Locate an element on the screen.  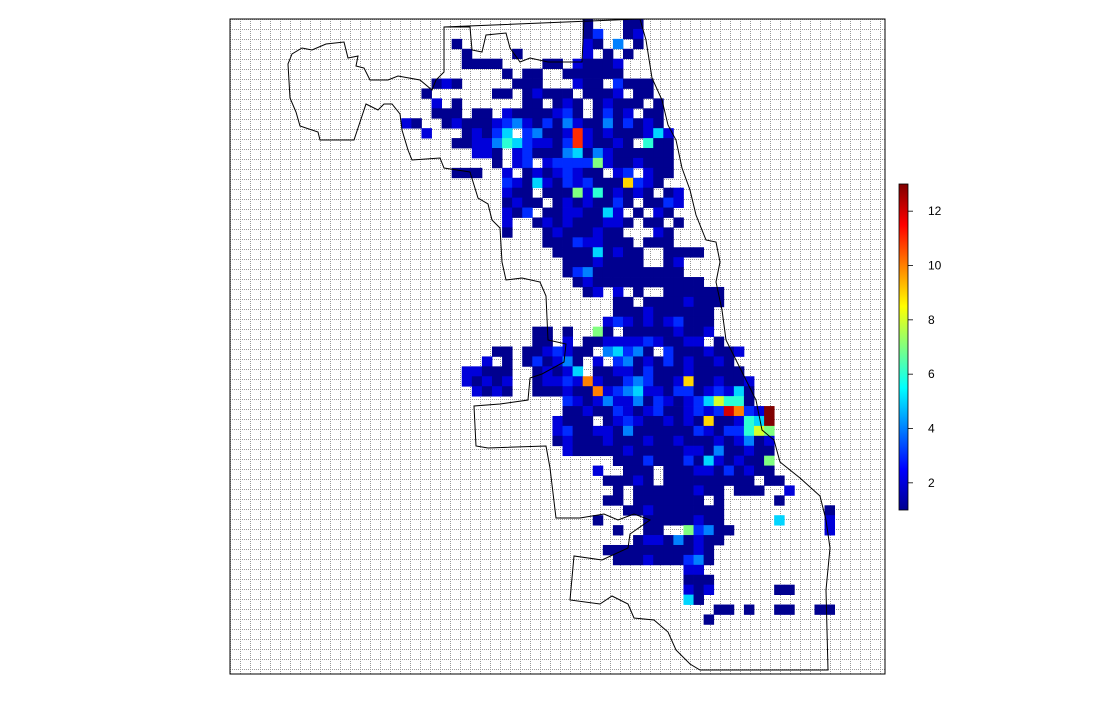
colorbar: 2 4 6 8 10 12 is located at coordinates (920, 347).